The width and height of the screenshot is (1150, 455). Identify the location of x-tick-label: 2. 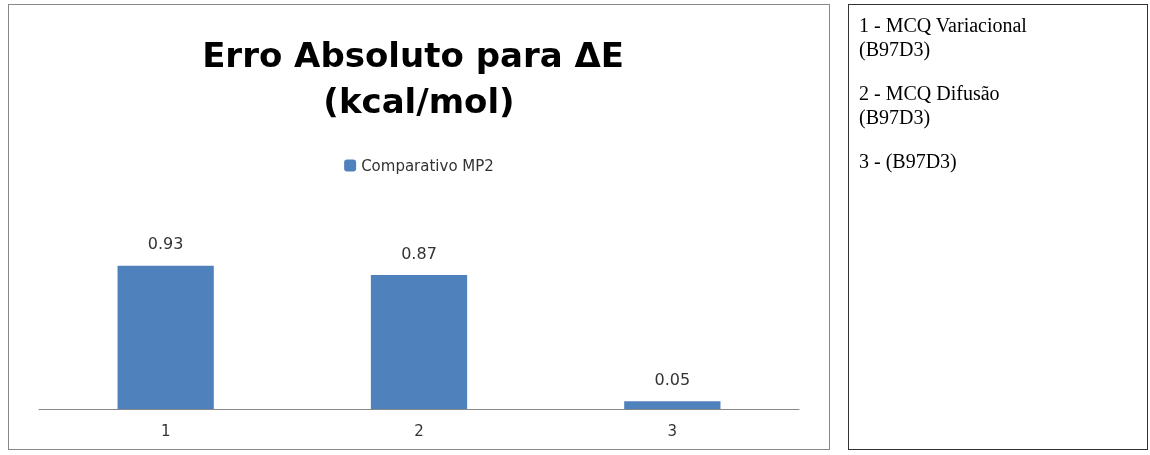
(419, 430).